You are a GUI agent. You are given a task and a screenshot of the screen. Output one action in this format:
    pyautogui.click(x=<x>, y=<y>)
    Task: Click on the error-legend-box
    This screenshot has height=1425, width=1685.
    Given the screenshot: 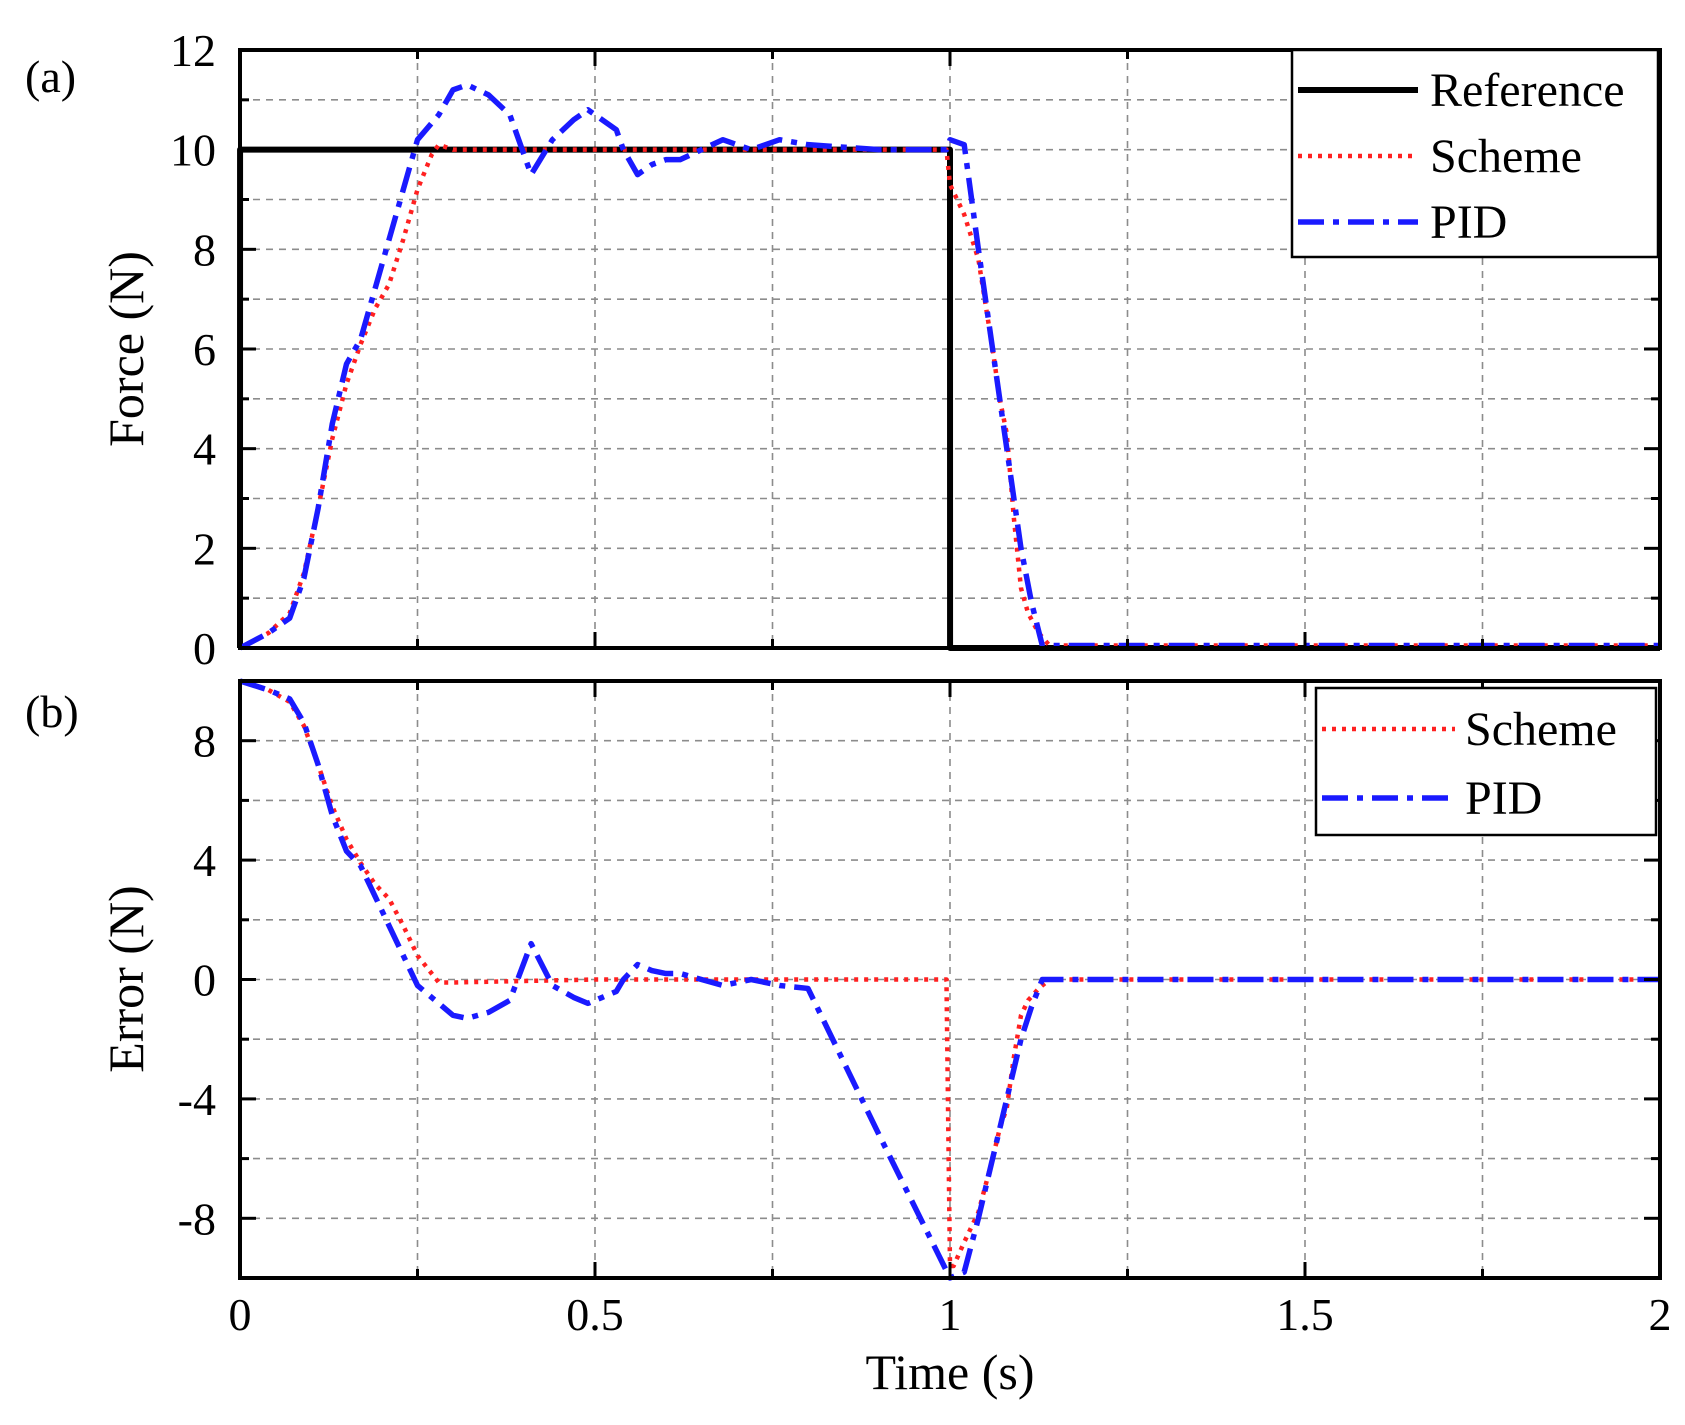 What is the action you would take?
    pyautogui.click(x=1486, y=761)
    